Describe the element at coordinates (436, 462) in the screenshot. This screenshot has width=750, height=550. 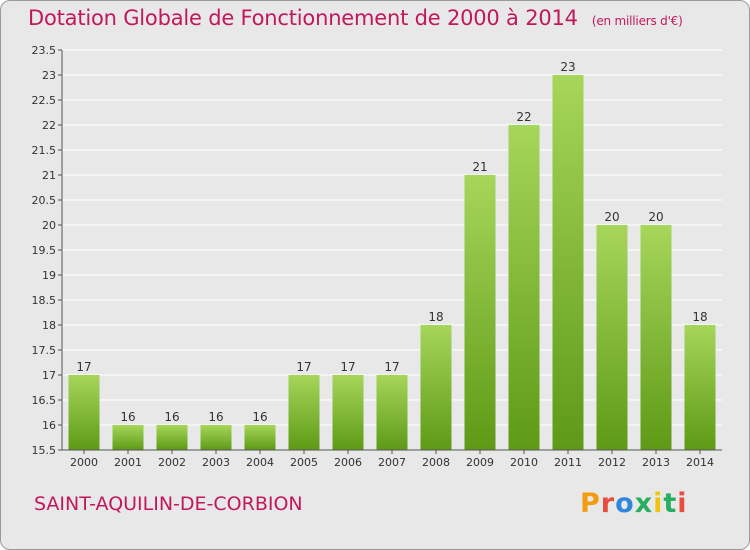
I see `x-tick-label: 2008` at that location.